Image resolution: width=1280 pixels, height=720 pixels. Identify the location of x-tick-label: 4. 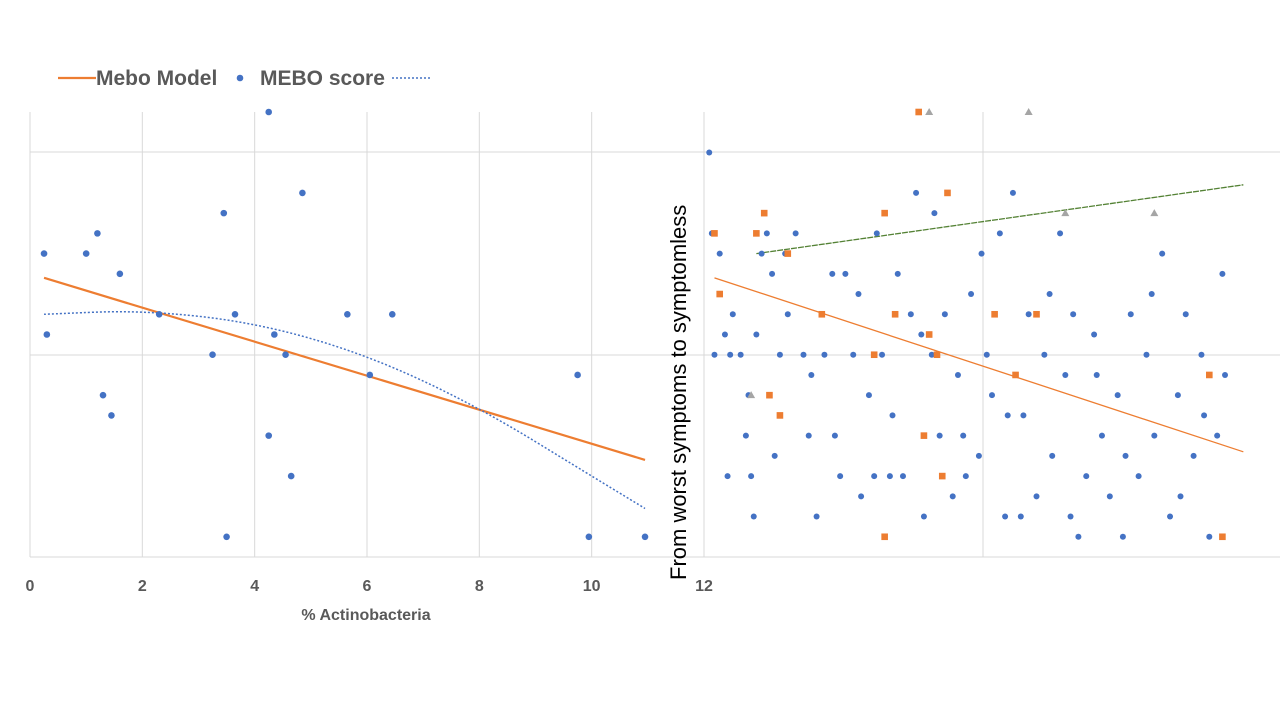
(254, 586).